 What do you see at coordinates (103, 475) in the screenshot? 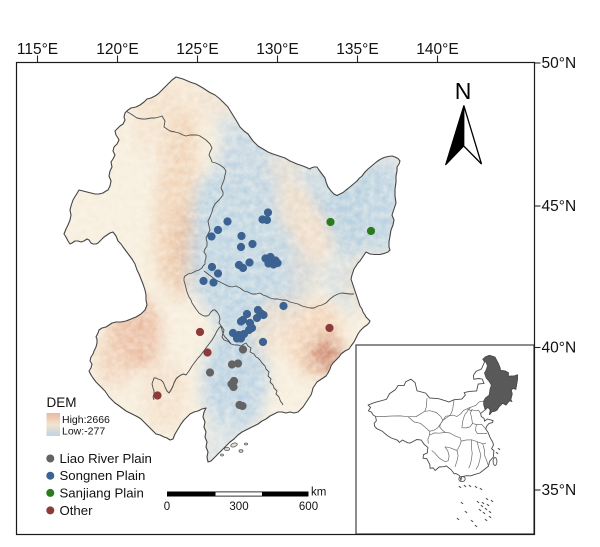
I see `svg-text: Songnen Plain` at bounding box center [103, 475].